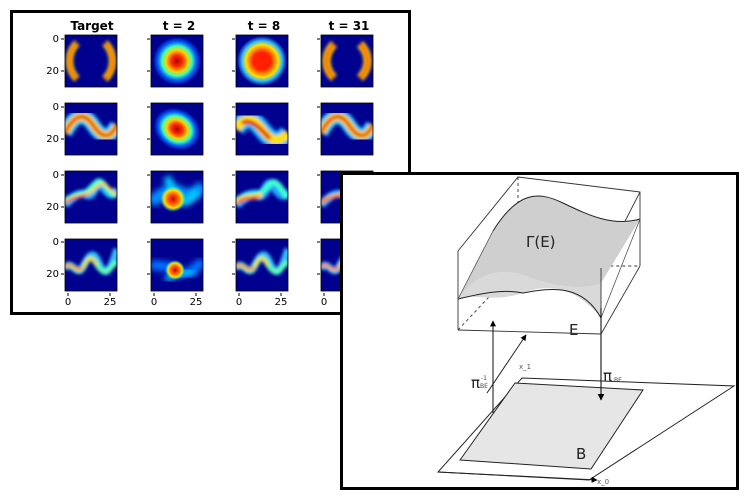 This screenshot has width=750, height=500. What do you see at coordinates (603, 482) in the screenshot?
I see `axis-x0-label: x_0` at bounding box center [603, 482].